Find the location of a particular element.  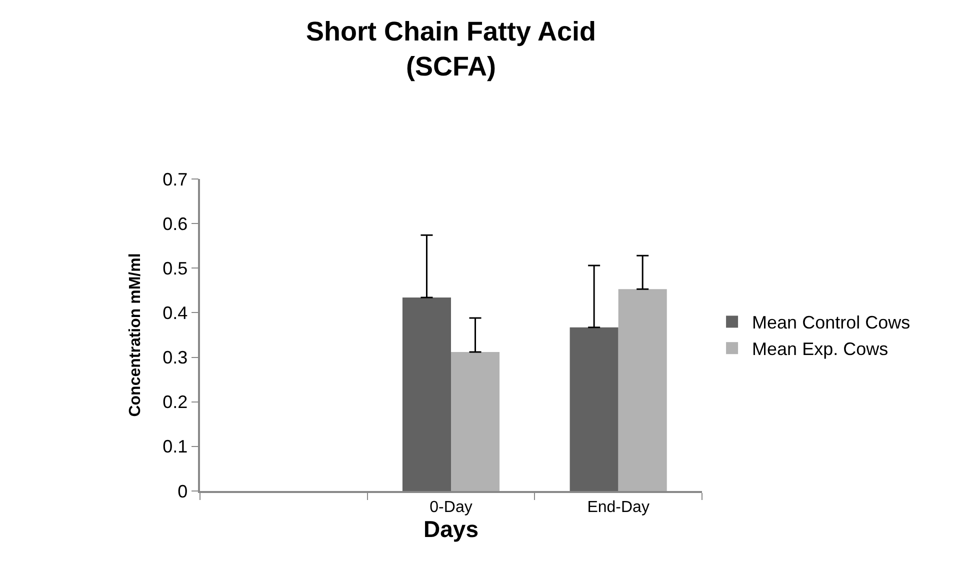

chart-title: Short Chain Fatty Acid (SCFA) is located at coordinates (451, 49).